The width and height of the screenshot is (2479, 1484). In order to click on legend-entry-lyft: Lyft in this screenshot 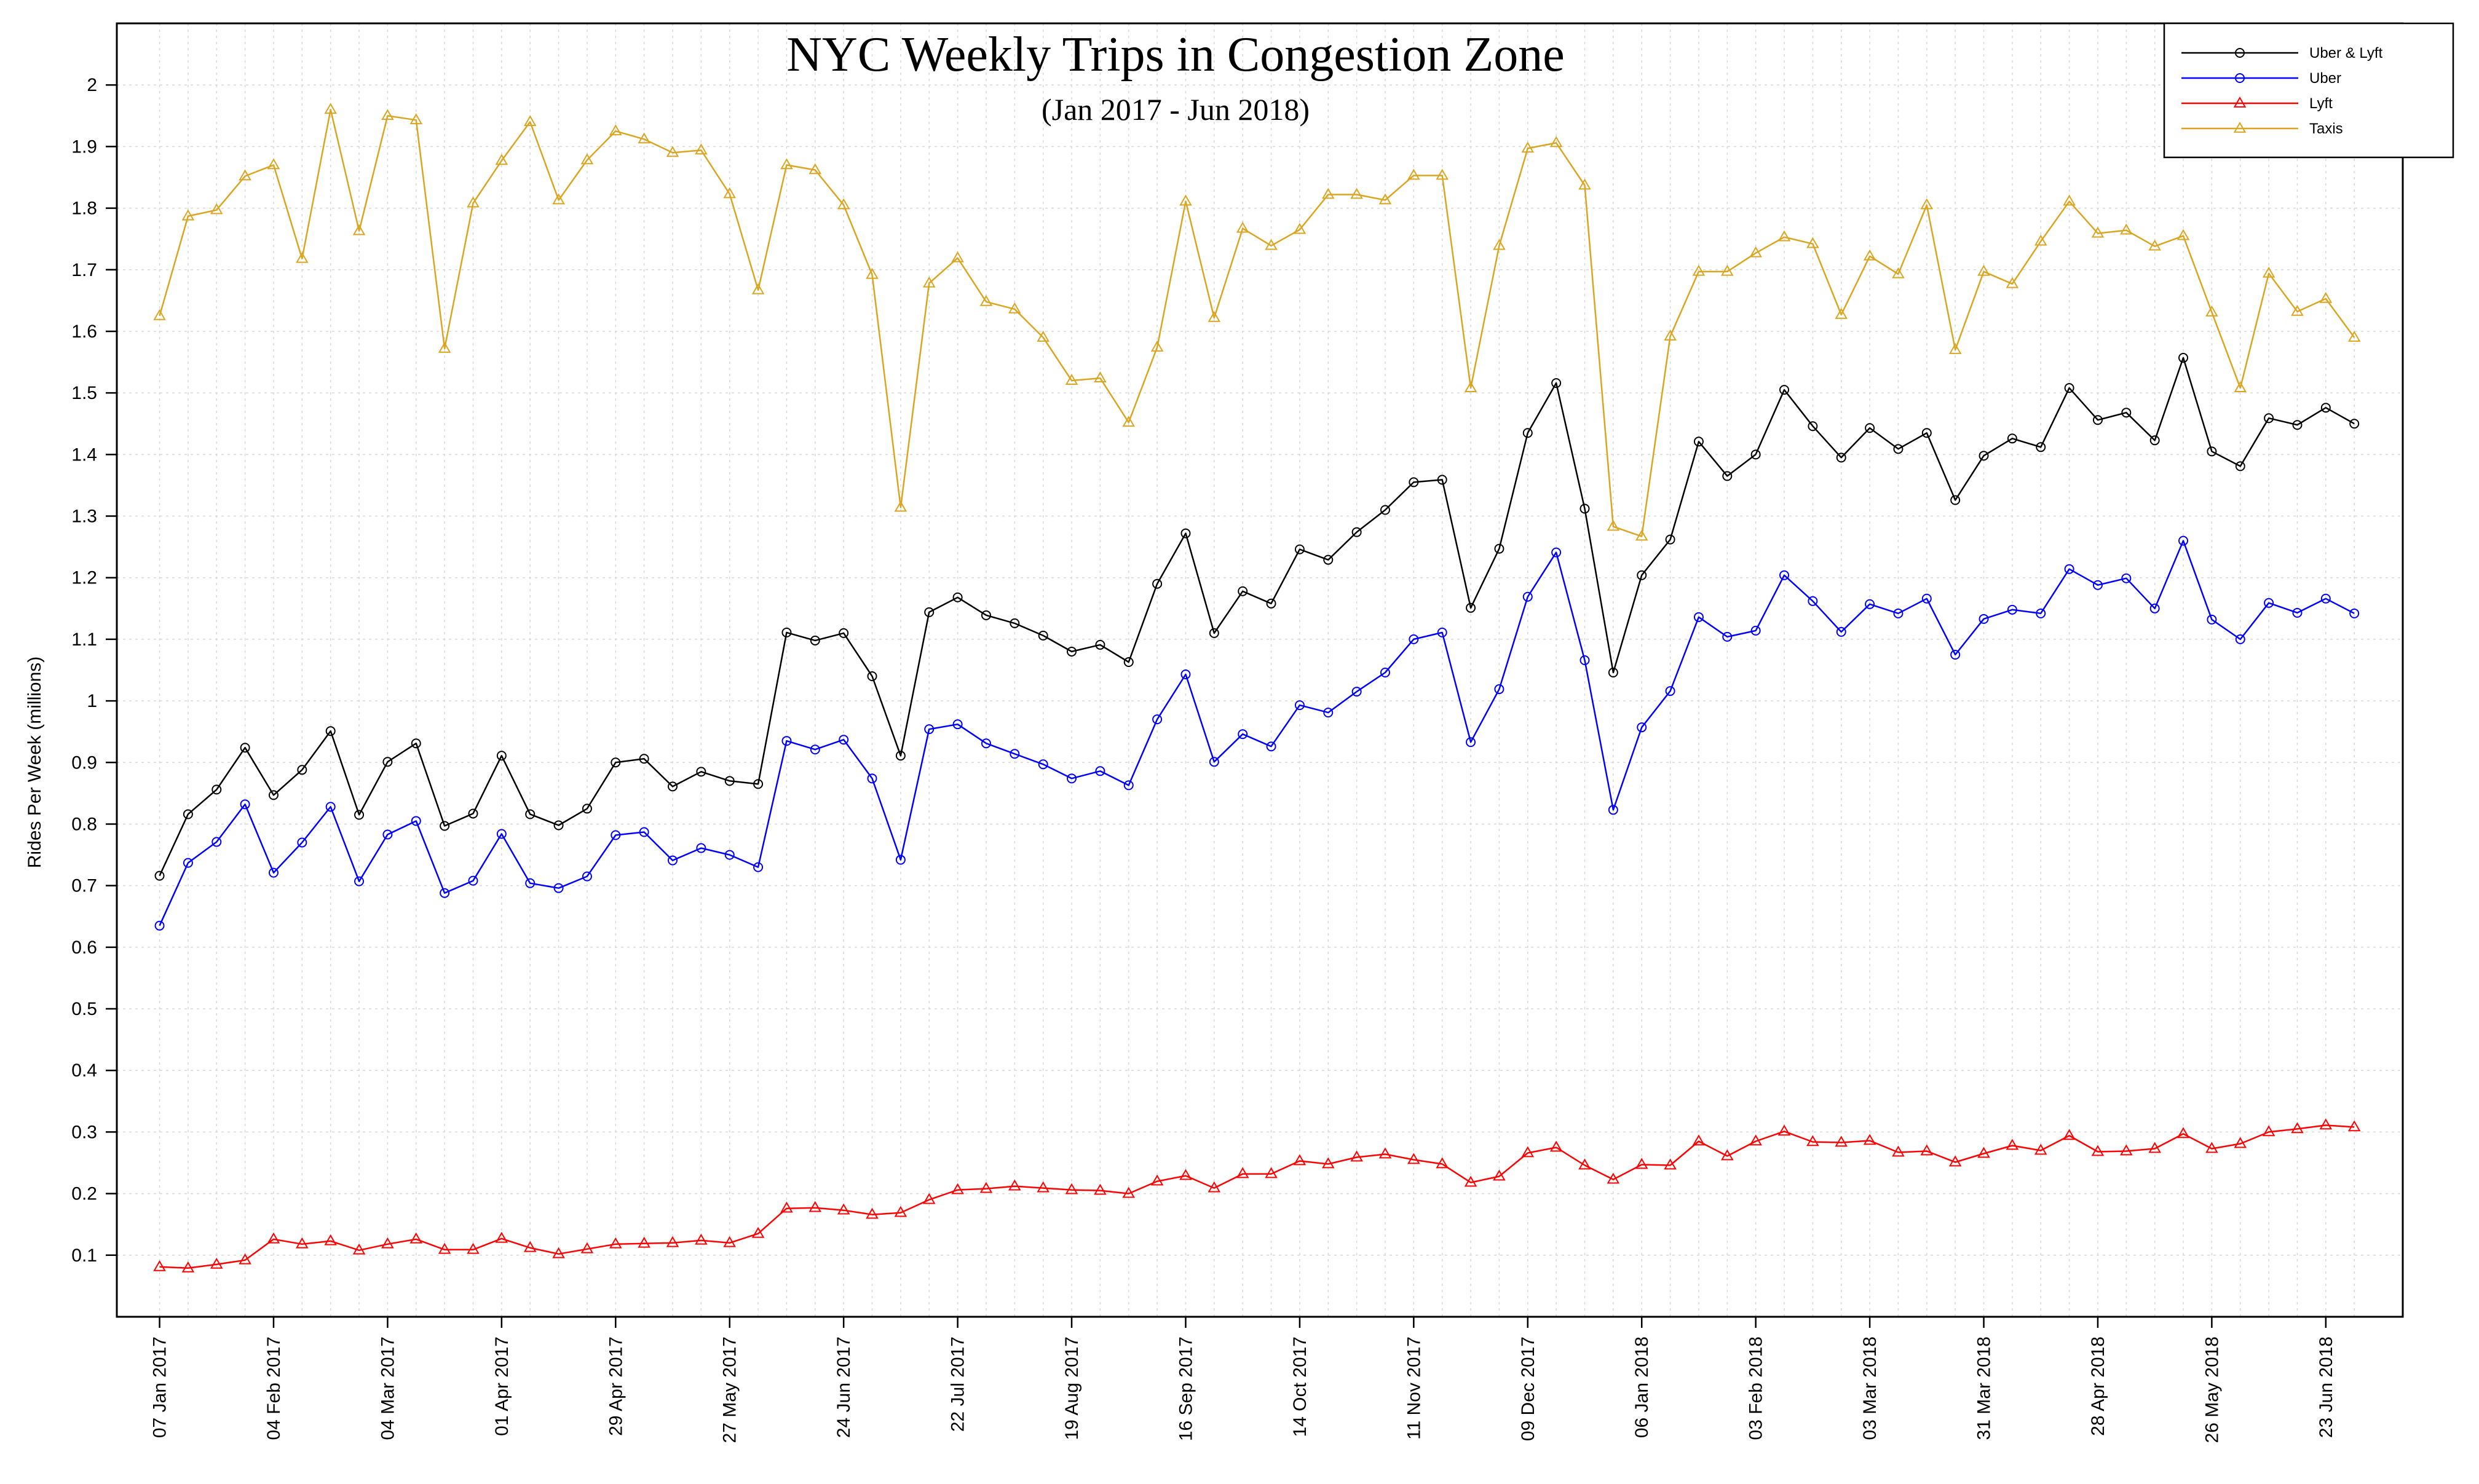, I will do `click(2257, 103)`.